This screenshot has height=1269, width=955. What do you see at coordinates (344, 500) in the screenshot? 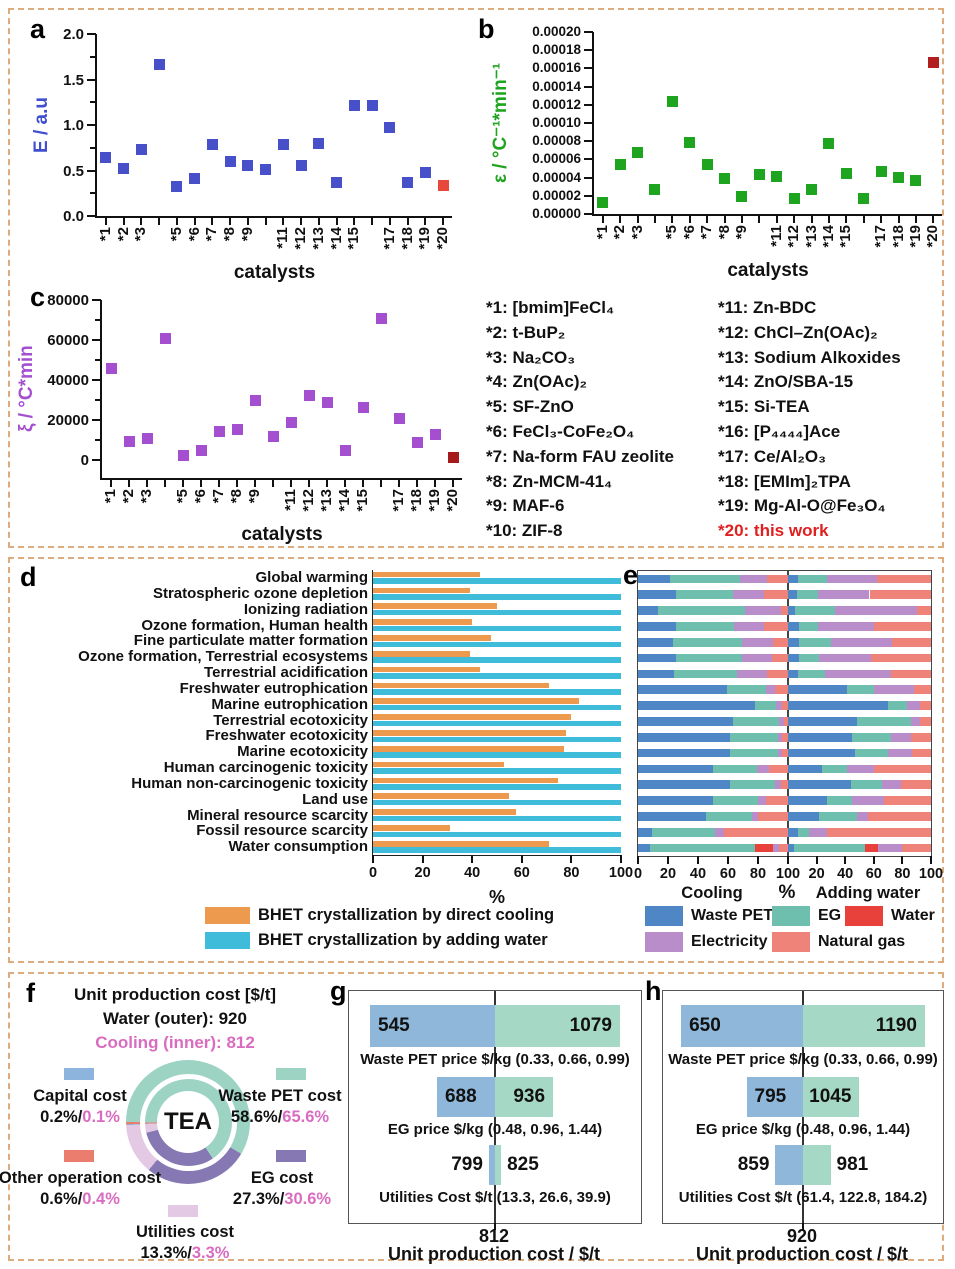
I see `x-tick-label: *14` at bounding box center [344, 500].